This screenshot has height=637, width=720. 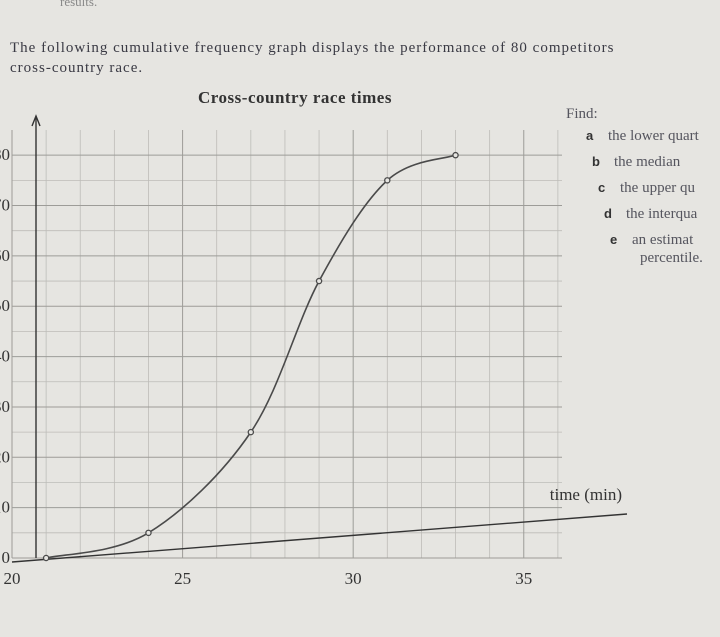 What do you see at coordinates (5, 305) in the screenshot?
I see `y-tick-label: 50` at bounding box center [5, 305].